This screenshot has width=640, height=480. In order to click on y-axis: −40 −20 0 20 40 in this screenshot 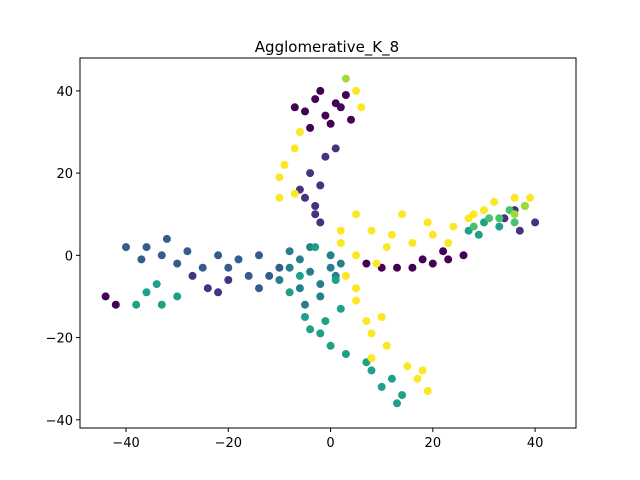, I will do `click(63, 257)`.